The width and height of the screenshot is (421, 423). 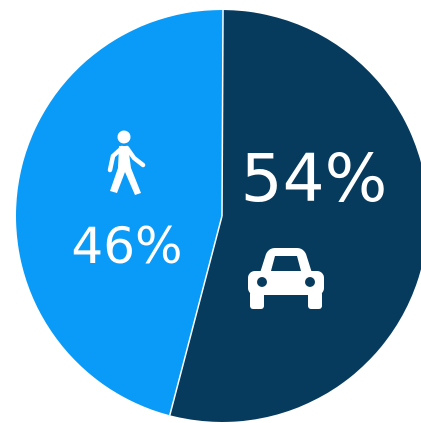 What do you see at coordinates (286, 278) in the screenshot?
I see `car-icon` at bounding box center [286, 278].